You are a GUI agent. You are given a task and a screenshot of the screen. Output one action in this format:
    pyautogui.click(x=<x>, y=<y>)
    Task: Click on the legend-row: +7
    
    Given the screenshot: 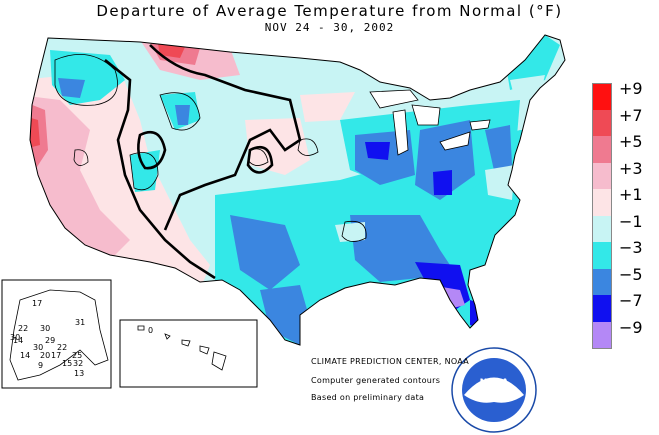 What is the action you would take?
    pyautogui.click(x=625, y=121)
    